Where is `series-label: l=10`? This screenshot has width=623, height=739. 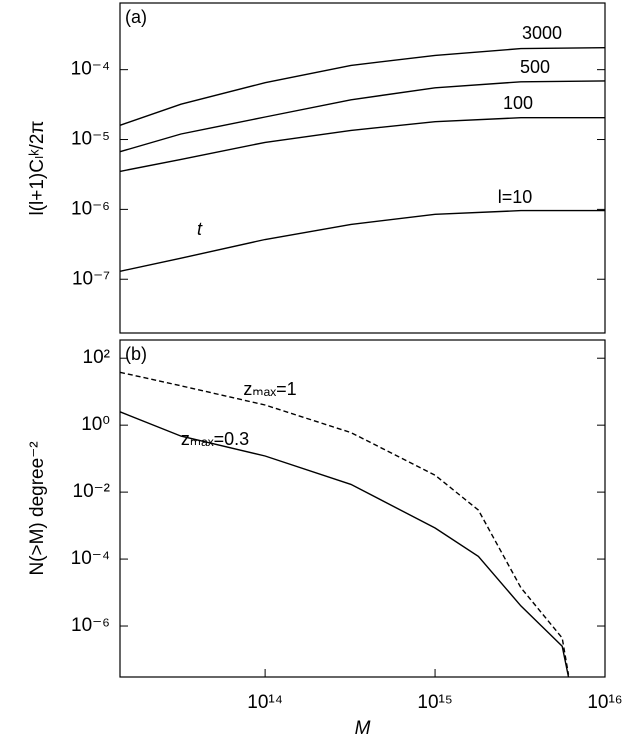
series-label: l=10 is located at coordinates (515, 197).